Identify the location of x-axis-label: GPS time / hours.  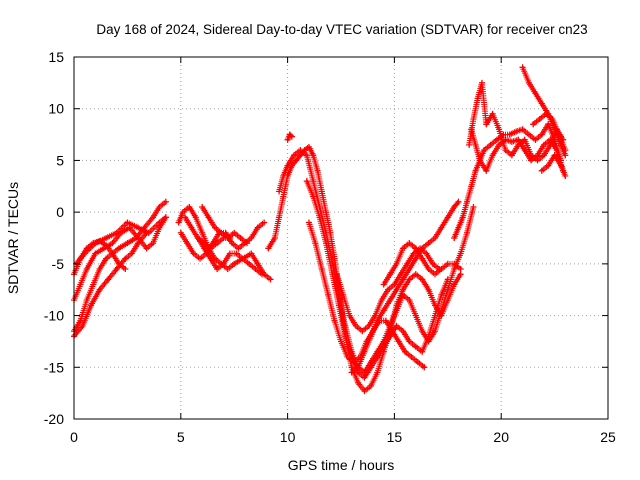
(341, 465).